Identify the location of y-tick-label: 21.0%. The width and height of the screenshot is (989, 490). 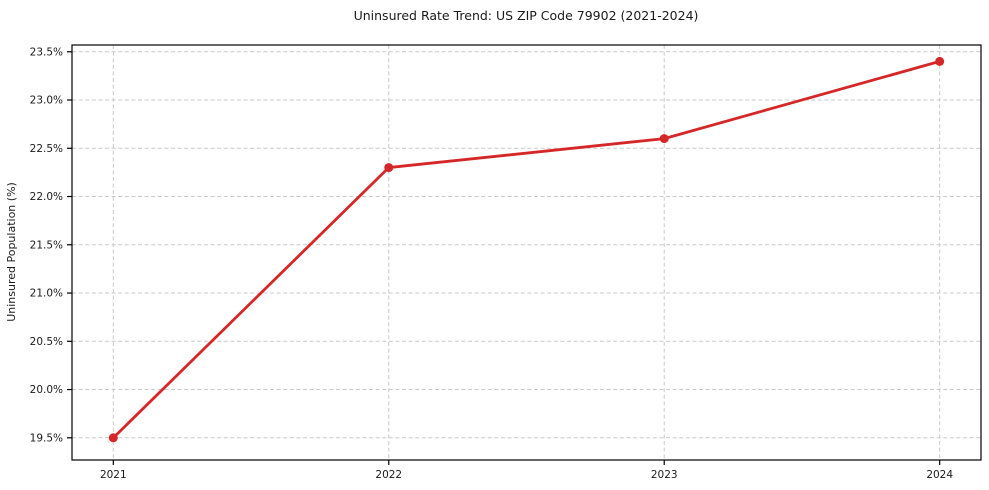
(46, 294).